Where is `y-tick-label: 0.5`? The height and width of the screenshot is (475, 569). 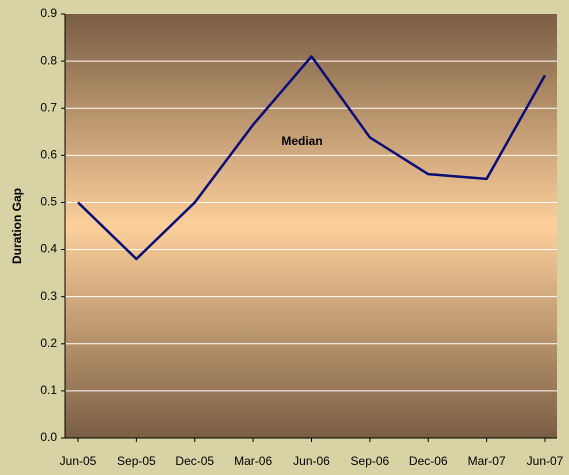
y-tick-label: 0.5 is located at coordinates (48, 202).